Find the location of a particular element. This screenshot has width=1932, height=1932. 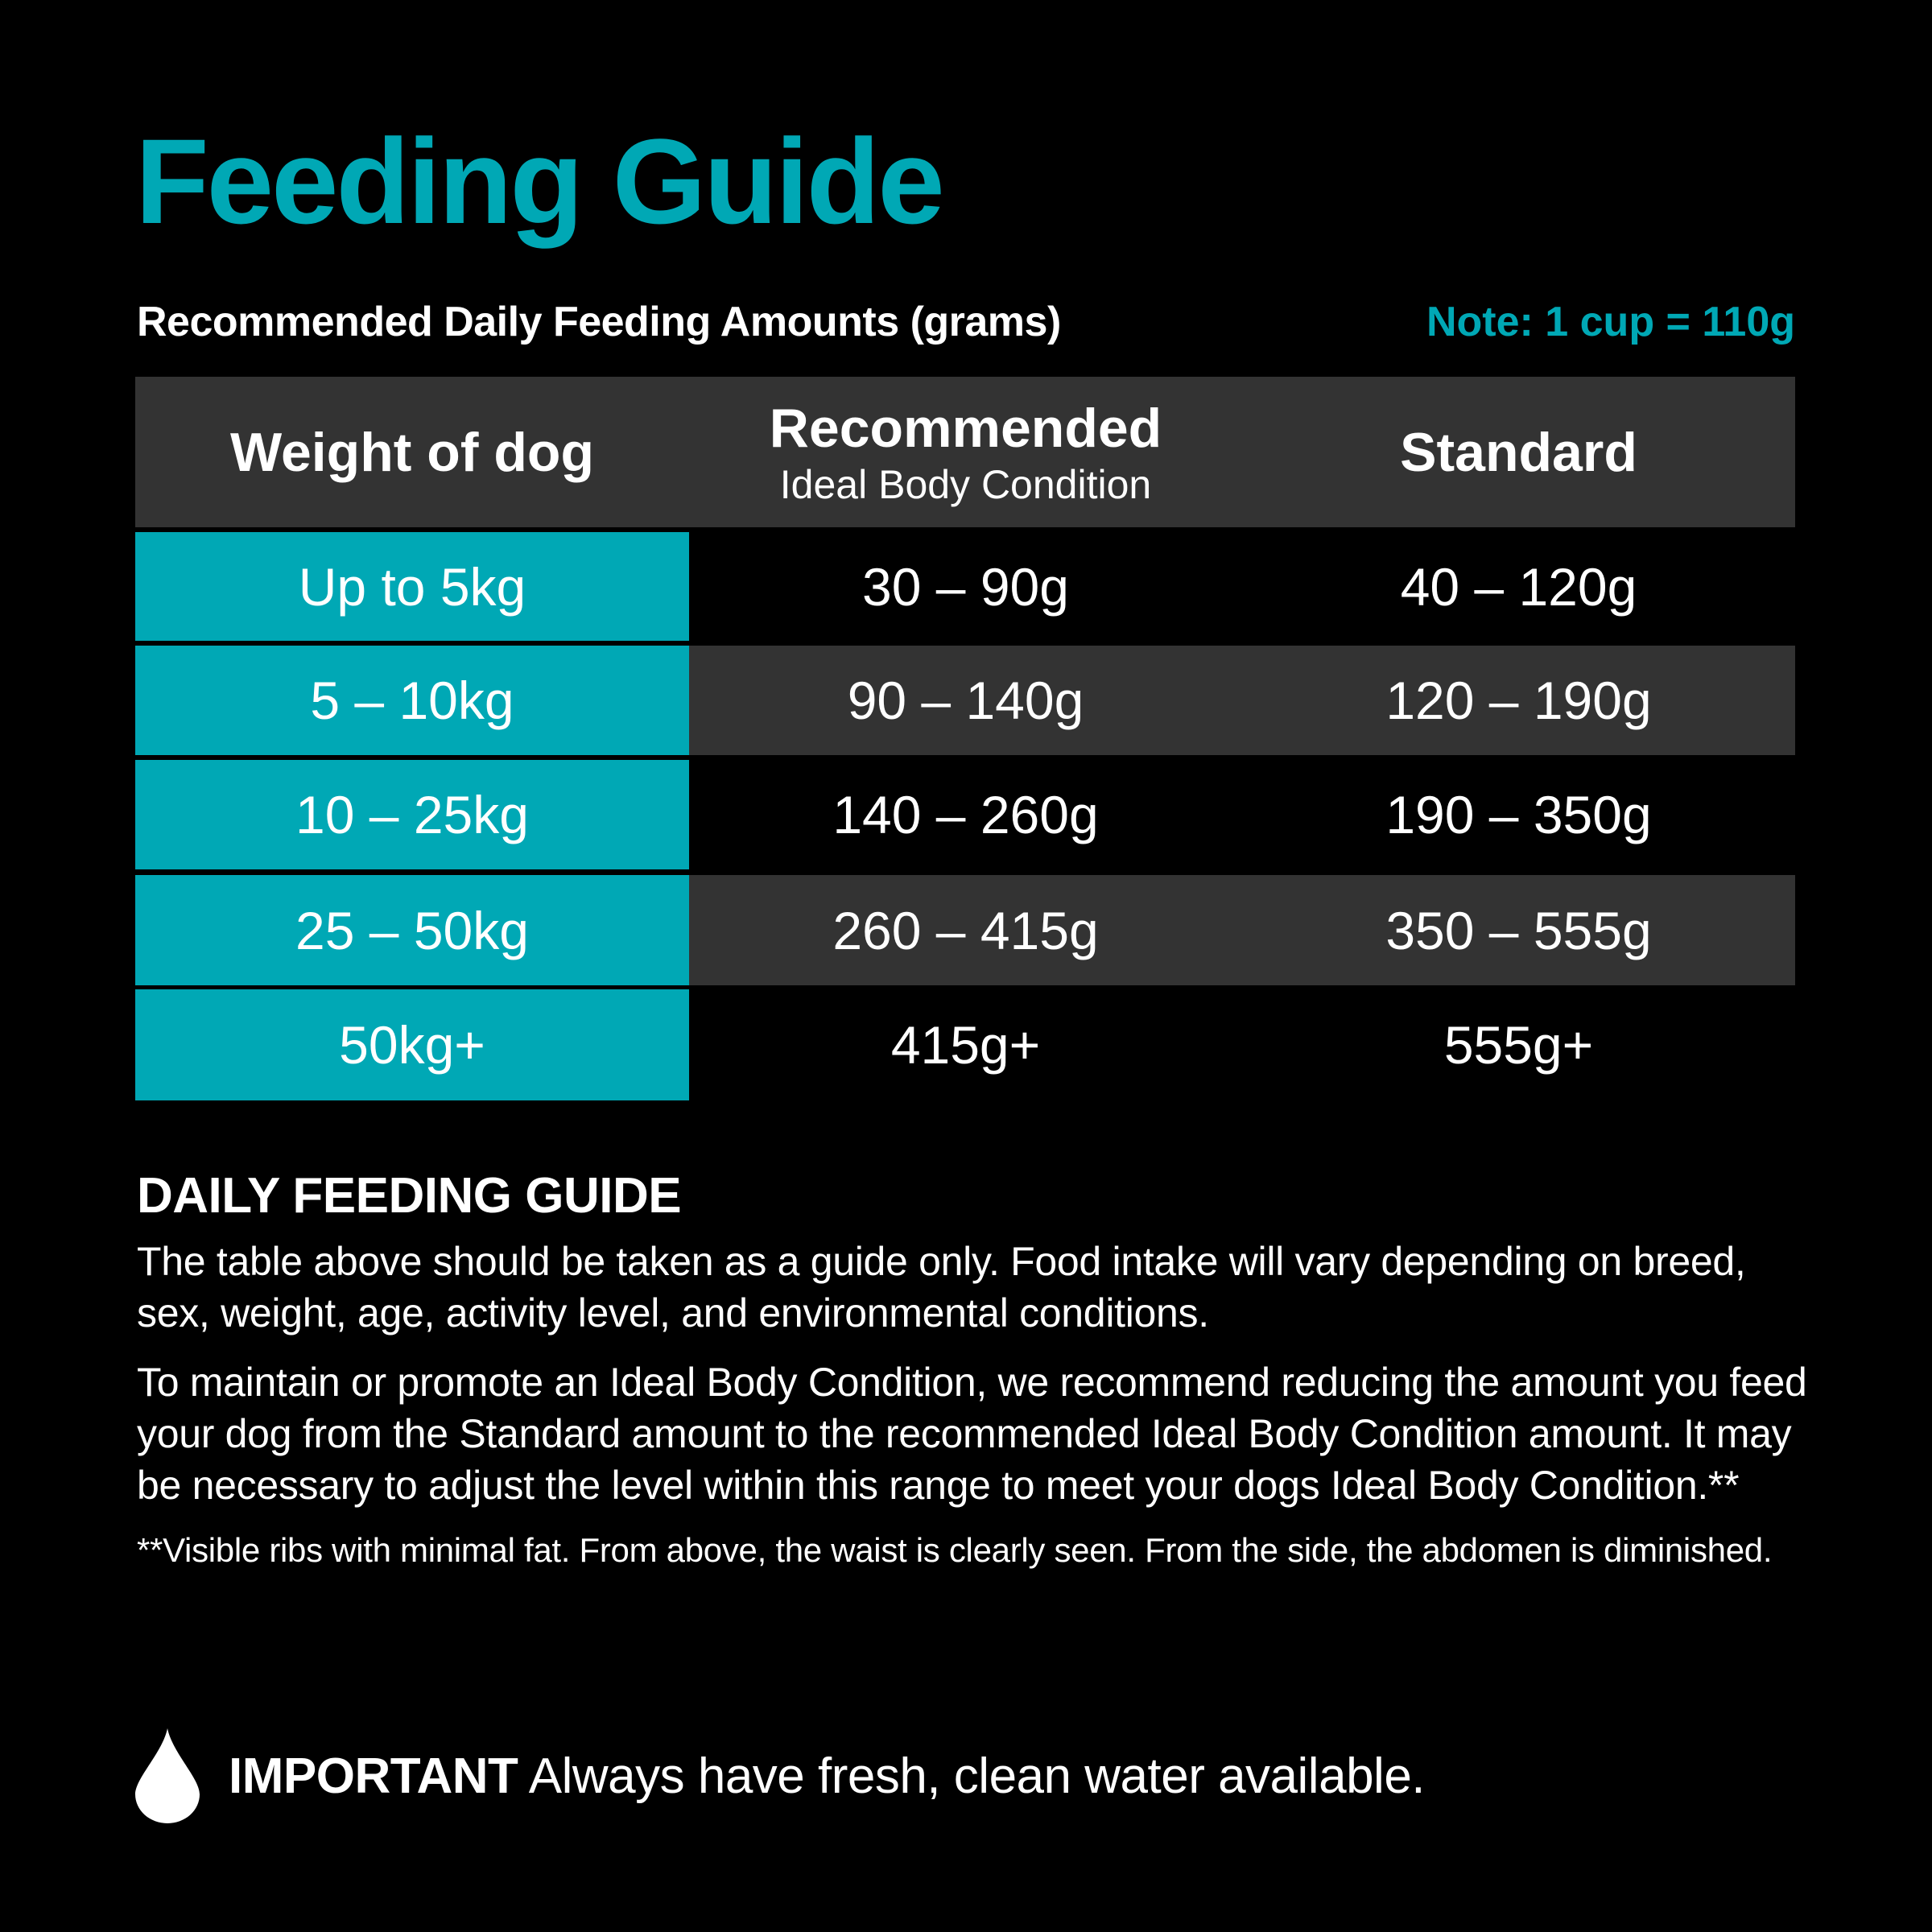

cell-value: 120 – 190g is located at coordinates (1518, 700).